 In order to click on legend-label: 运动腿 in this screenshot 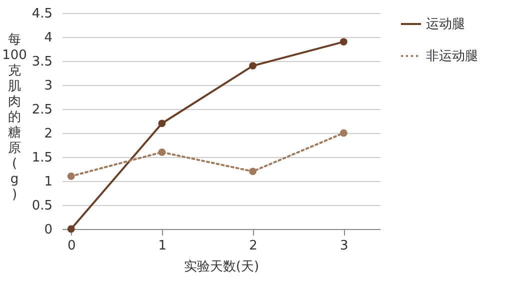, I will do `click(445, 24)`.